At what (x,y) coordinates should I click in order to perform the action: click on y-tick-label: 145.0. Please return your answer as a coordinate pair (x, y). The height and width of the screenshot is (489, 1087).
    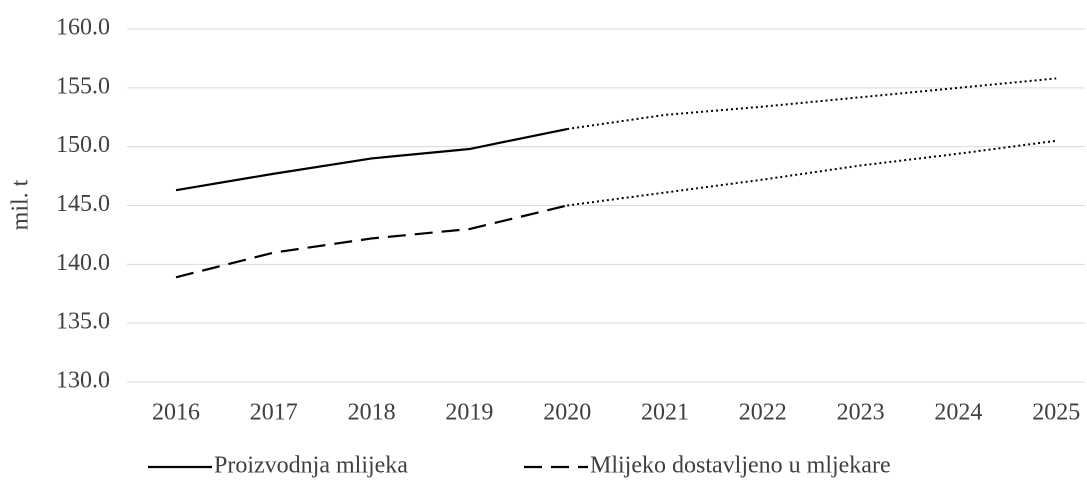
    Looking at the image, I should click on (83, 204).